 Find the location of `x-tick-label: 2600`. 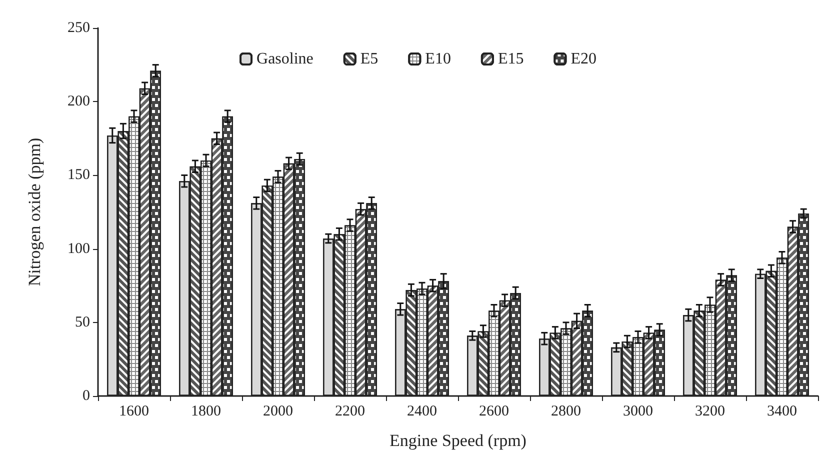

x-tick-label: 2600 is located at coordinates (494, 412).